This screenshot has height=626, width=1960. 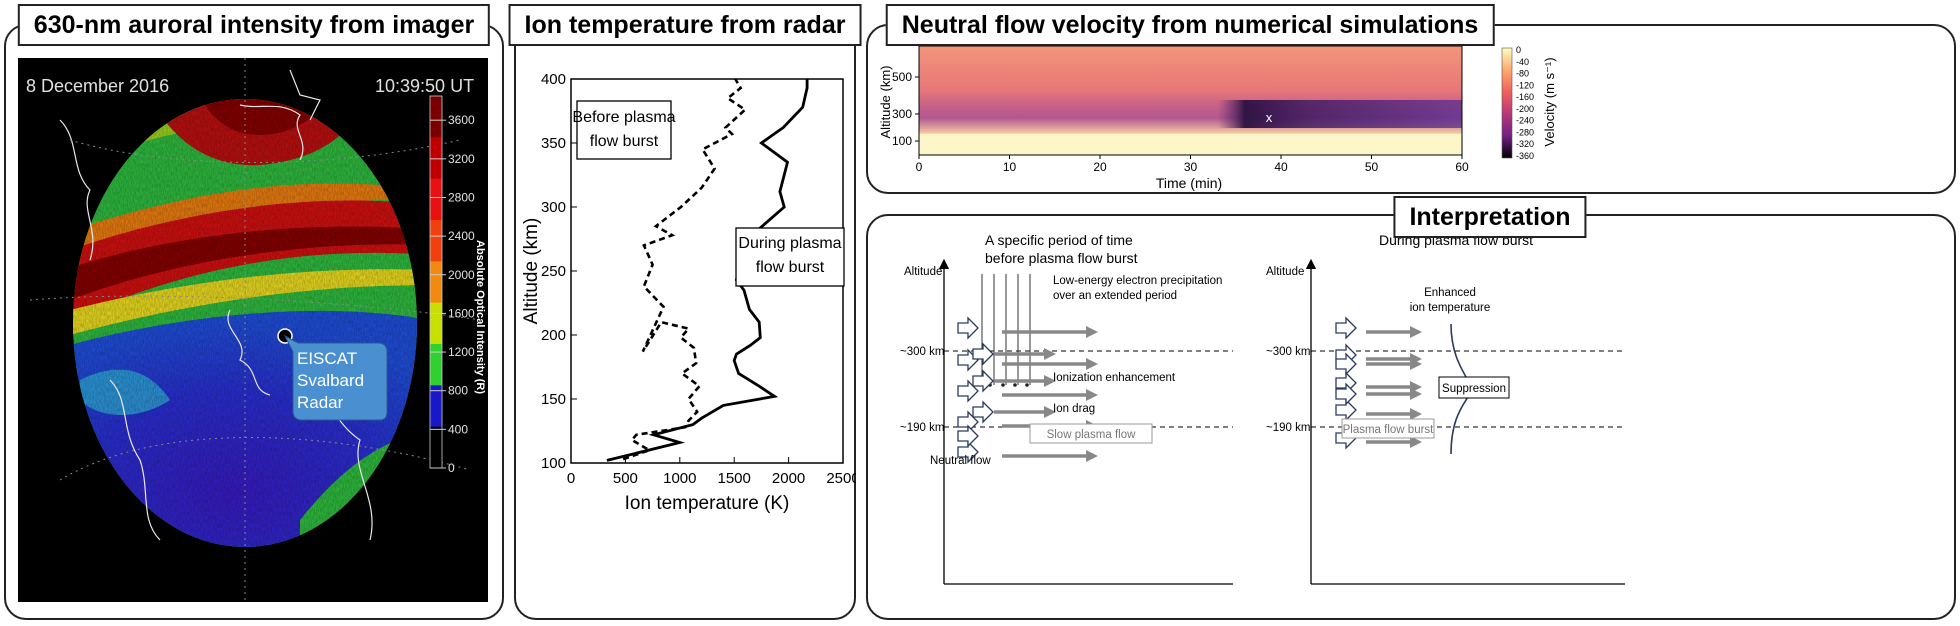 What do you see at coordinates (553, 399) in the screenshot?
I see `ion-y-tick: 150` at bounding box center [553, 399].